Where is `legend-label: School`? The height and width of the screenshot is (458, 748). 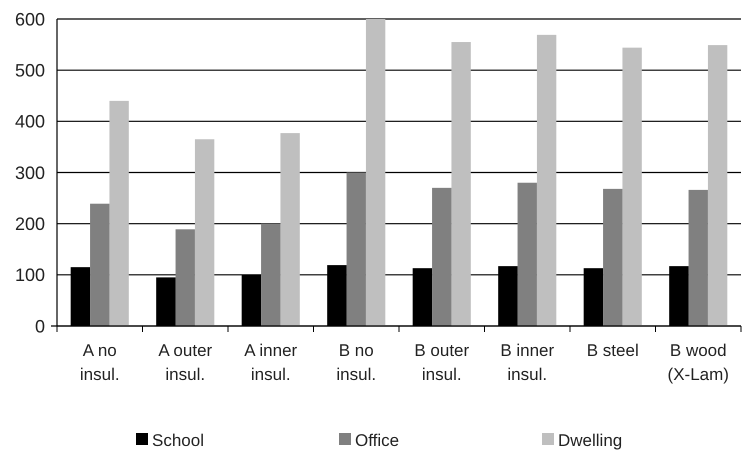
legend-label: School is located at coordinates (178, 440).